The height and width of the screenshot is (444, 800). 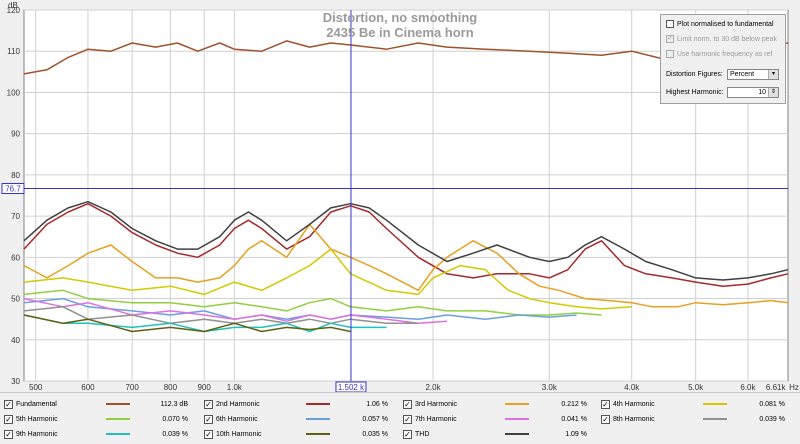 I want to click on legend-item: ✓ 5th Harmonic 0.070 %, so click(x=96, y=419).